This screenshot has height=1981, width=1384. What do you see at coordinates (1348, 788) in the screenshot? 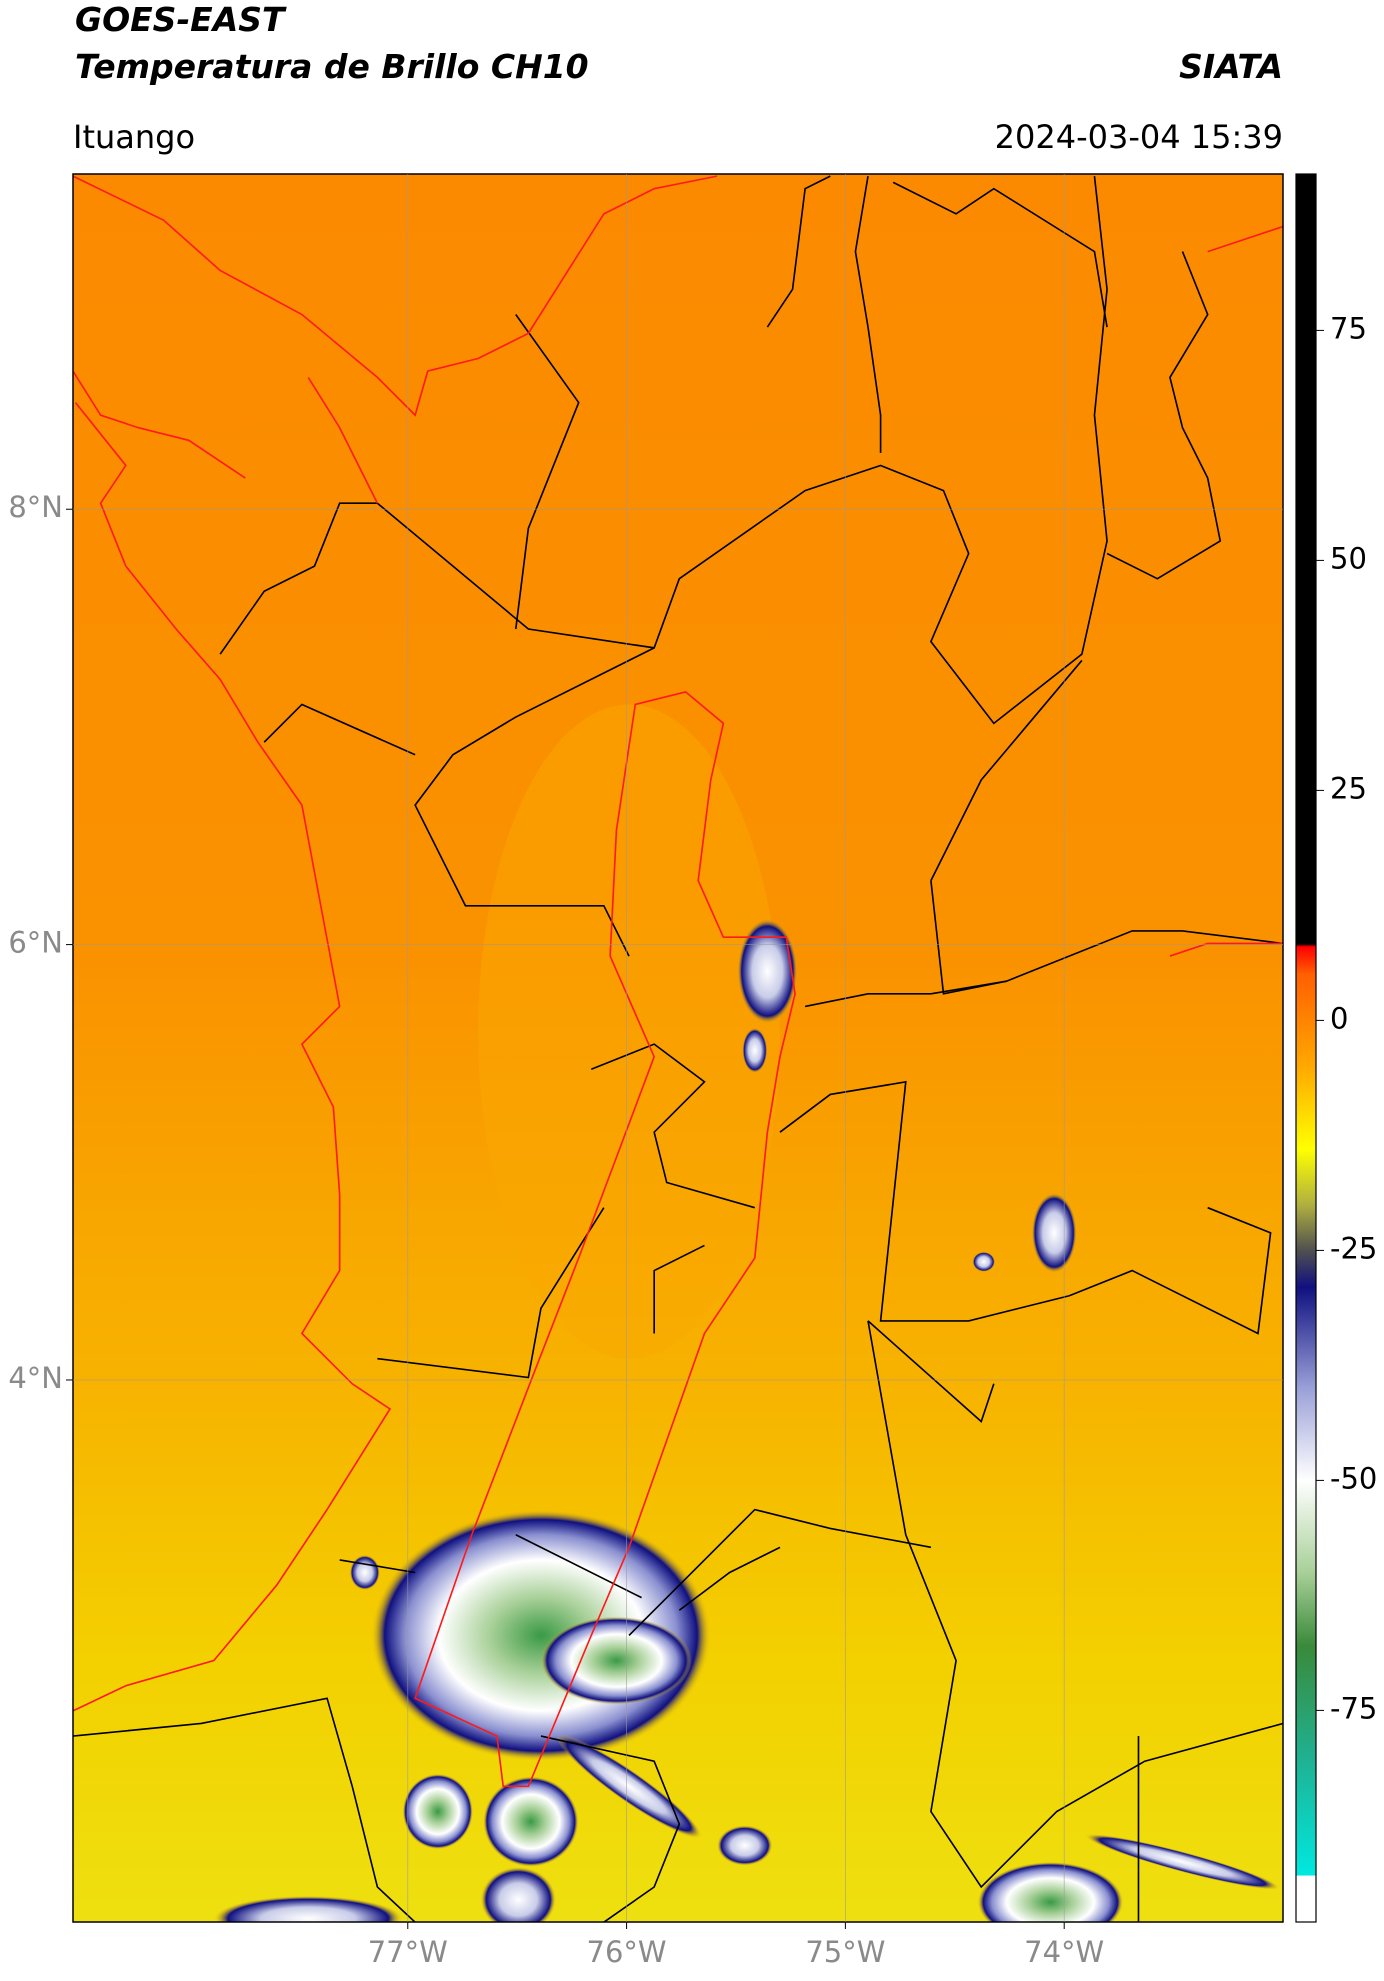
I see `colorbar-tick-label: 25` at bounding box center [1348, 788].